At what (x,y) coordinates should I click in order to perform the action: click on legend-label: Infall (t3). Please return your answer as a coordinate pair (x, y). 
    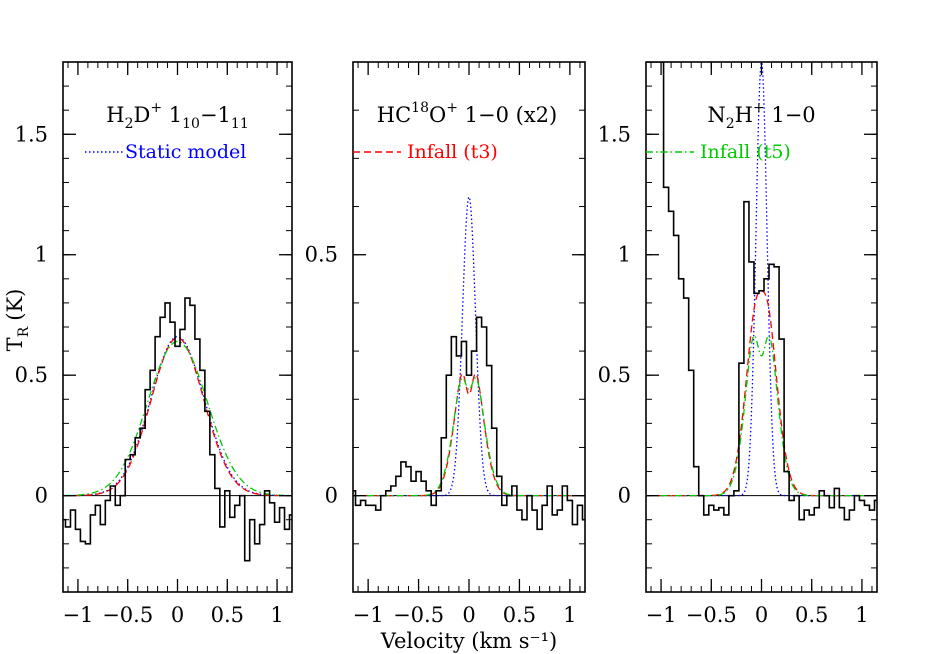
    Looking at the image, I should click on (452, 152).